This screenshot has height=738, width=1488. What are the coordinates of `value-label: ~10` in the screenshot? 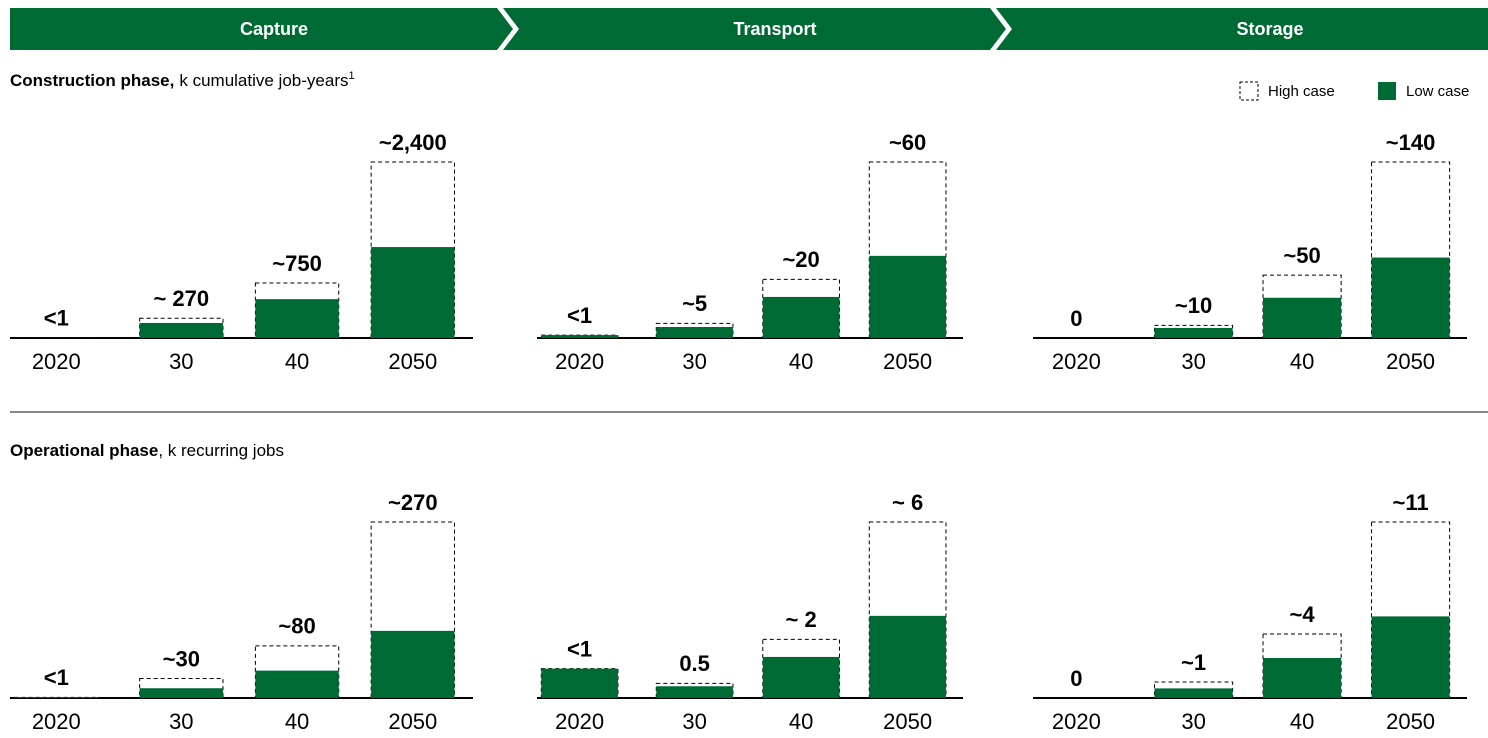 It's located at (1193, 305).